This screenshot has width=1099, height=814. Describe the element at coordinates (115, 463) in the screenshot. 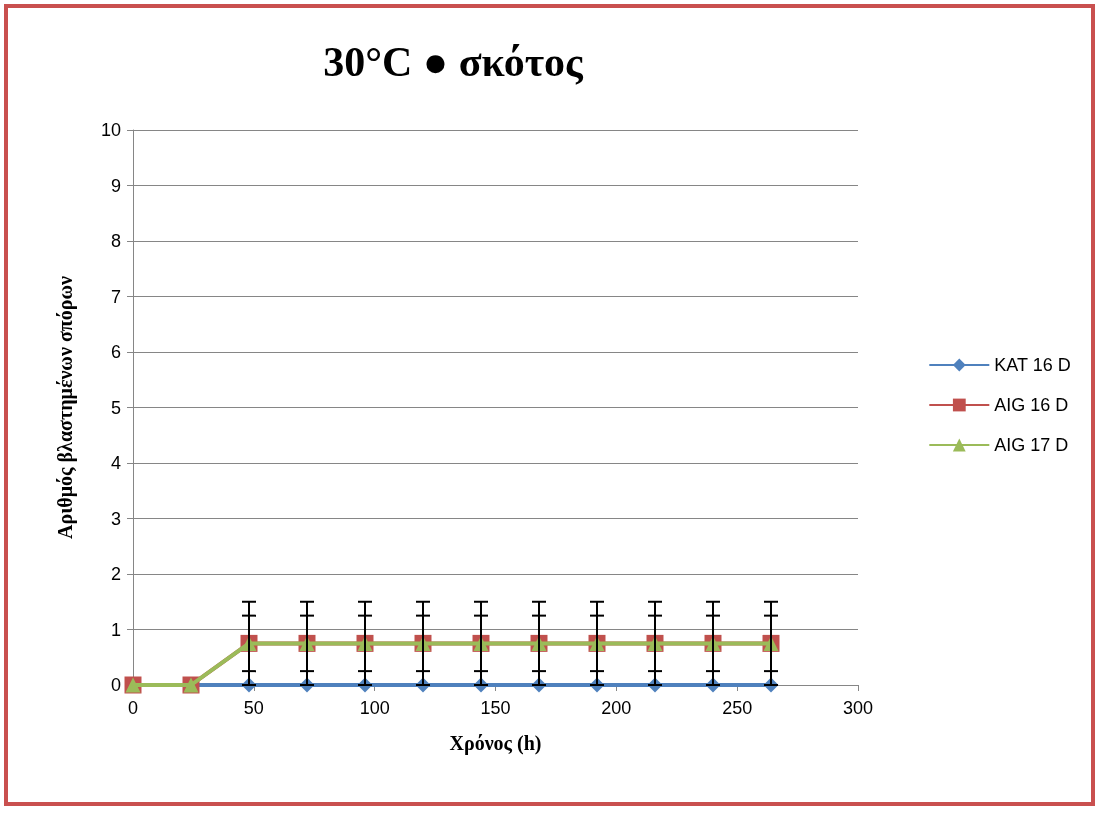

I see `y-tick-label: 4` at that location.